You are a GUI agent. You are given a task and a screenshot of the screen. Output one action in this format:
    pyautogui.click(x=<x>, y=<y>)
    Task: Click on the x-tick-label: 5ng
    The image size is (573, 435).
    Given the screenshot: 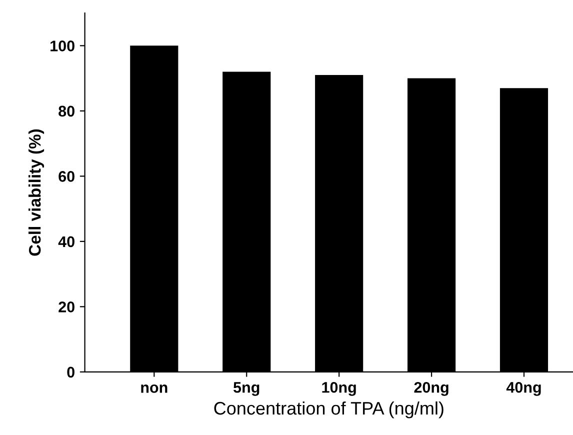 What is the action you would take?
    pyautogui.click(x=247, y=389)
    